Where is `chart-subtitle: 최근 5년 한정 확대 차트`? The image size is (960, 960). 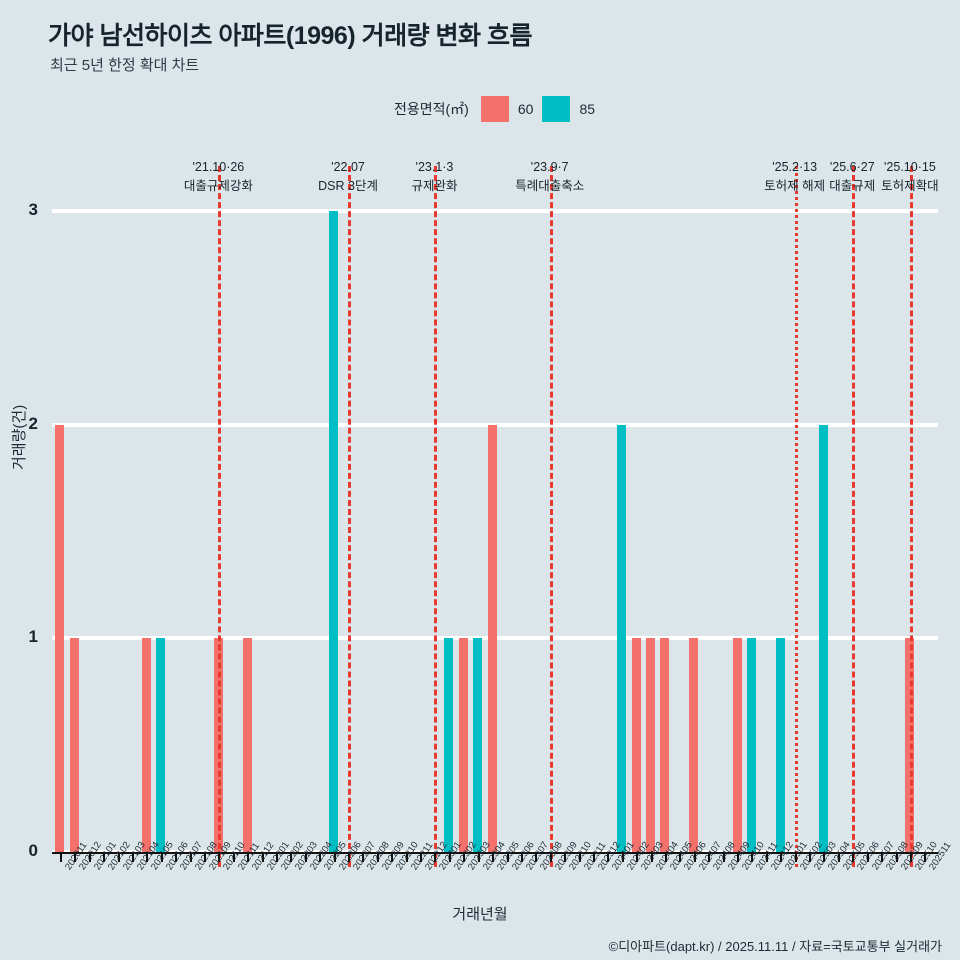
chart-subtitle: 최근 5년 한정 확대 차트 is located at coordinates (125, 65).